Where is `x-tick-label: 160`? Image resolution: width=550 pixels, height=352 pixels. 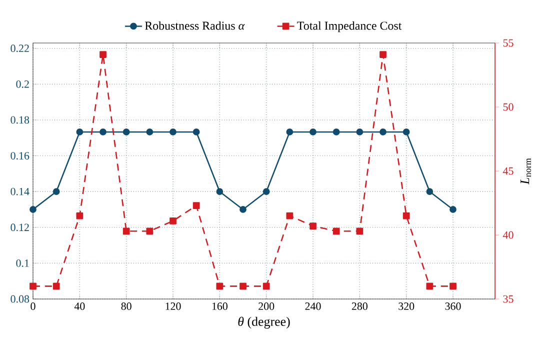
x-tick-label: 160 is located at coordinates (220, 306).